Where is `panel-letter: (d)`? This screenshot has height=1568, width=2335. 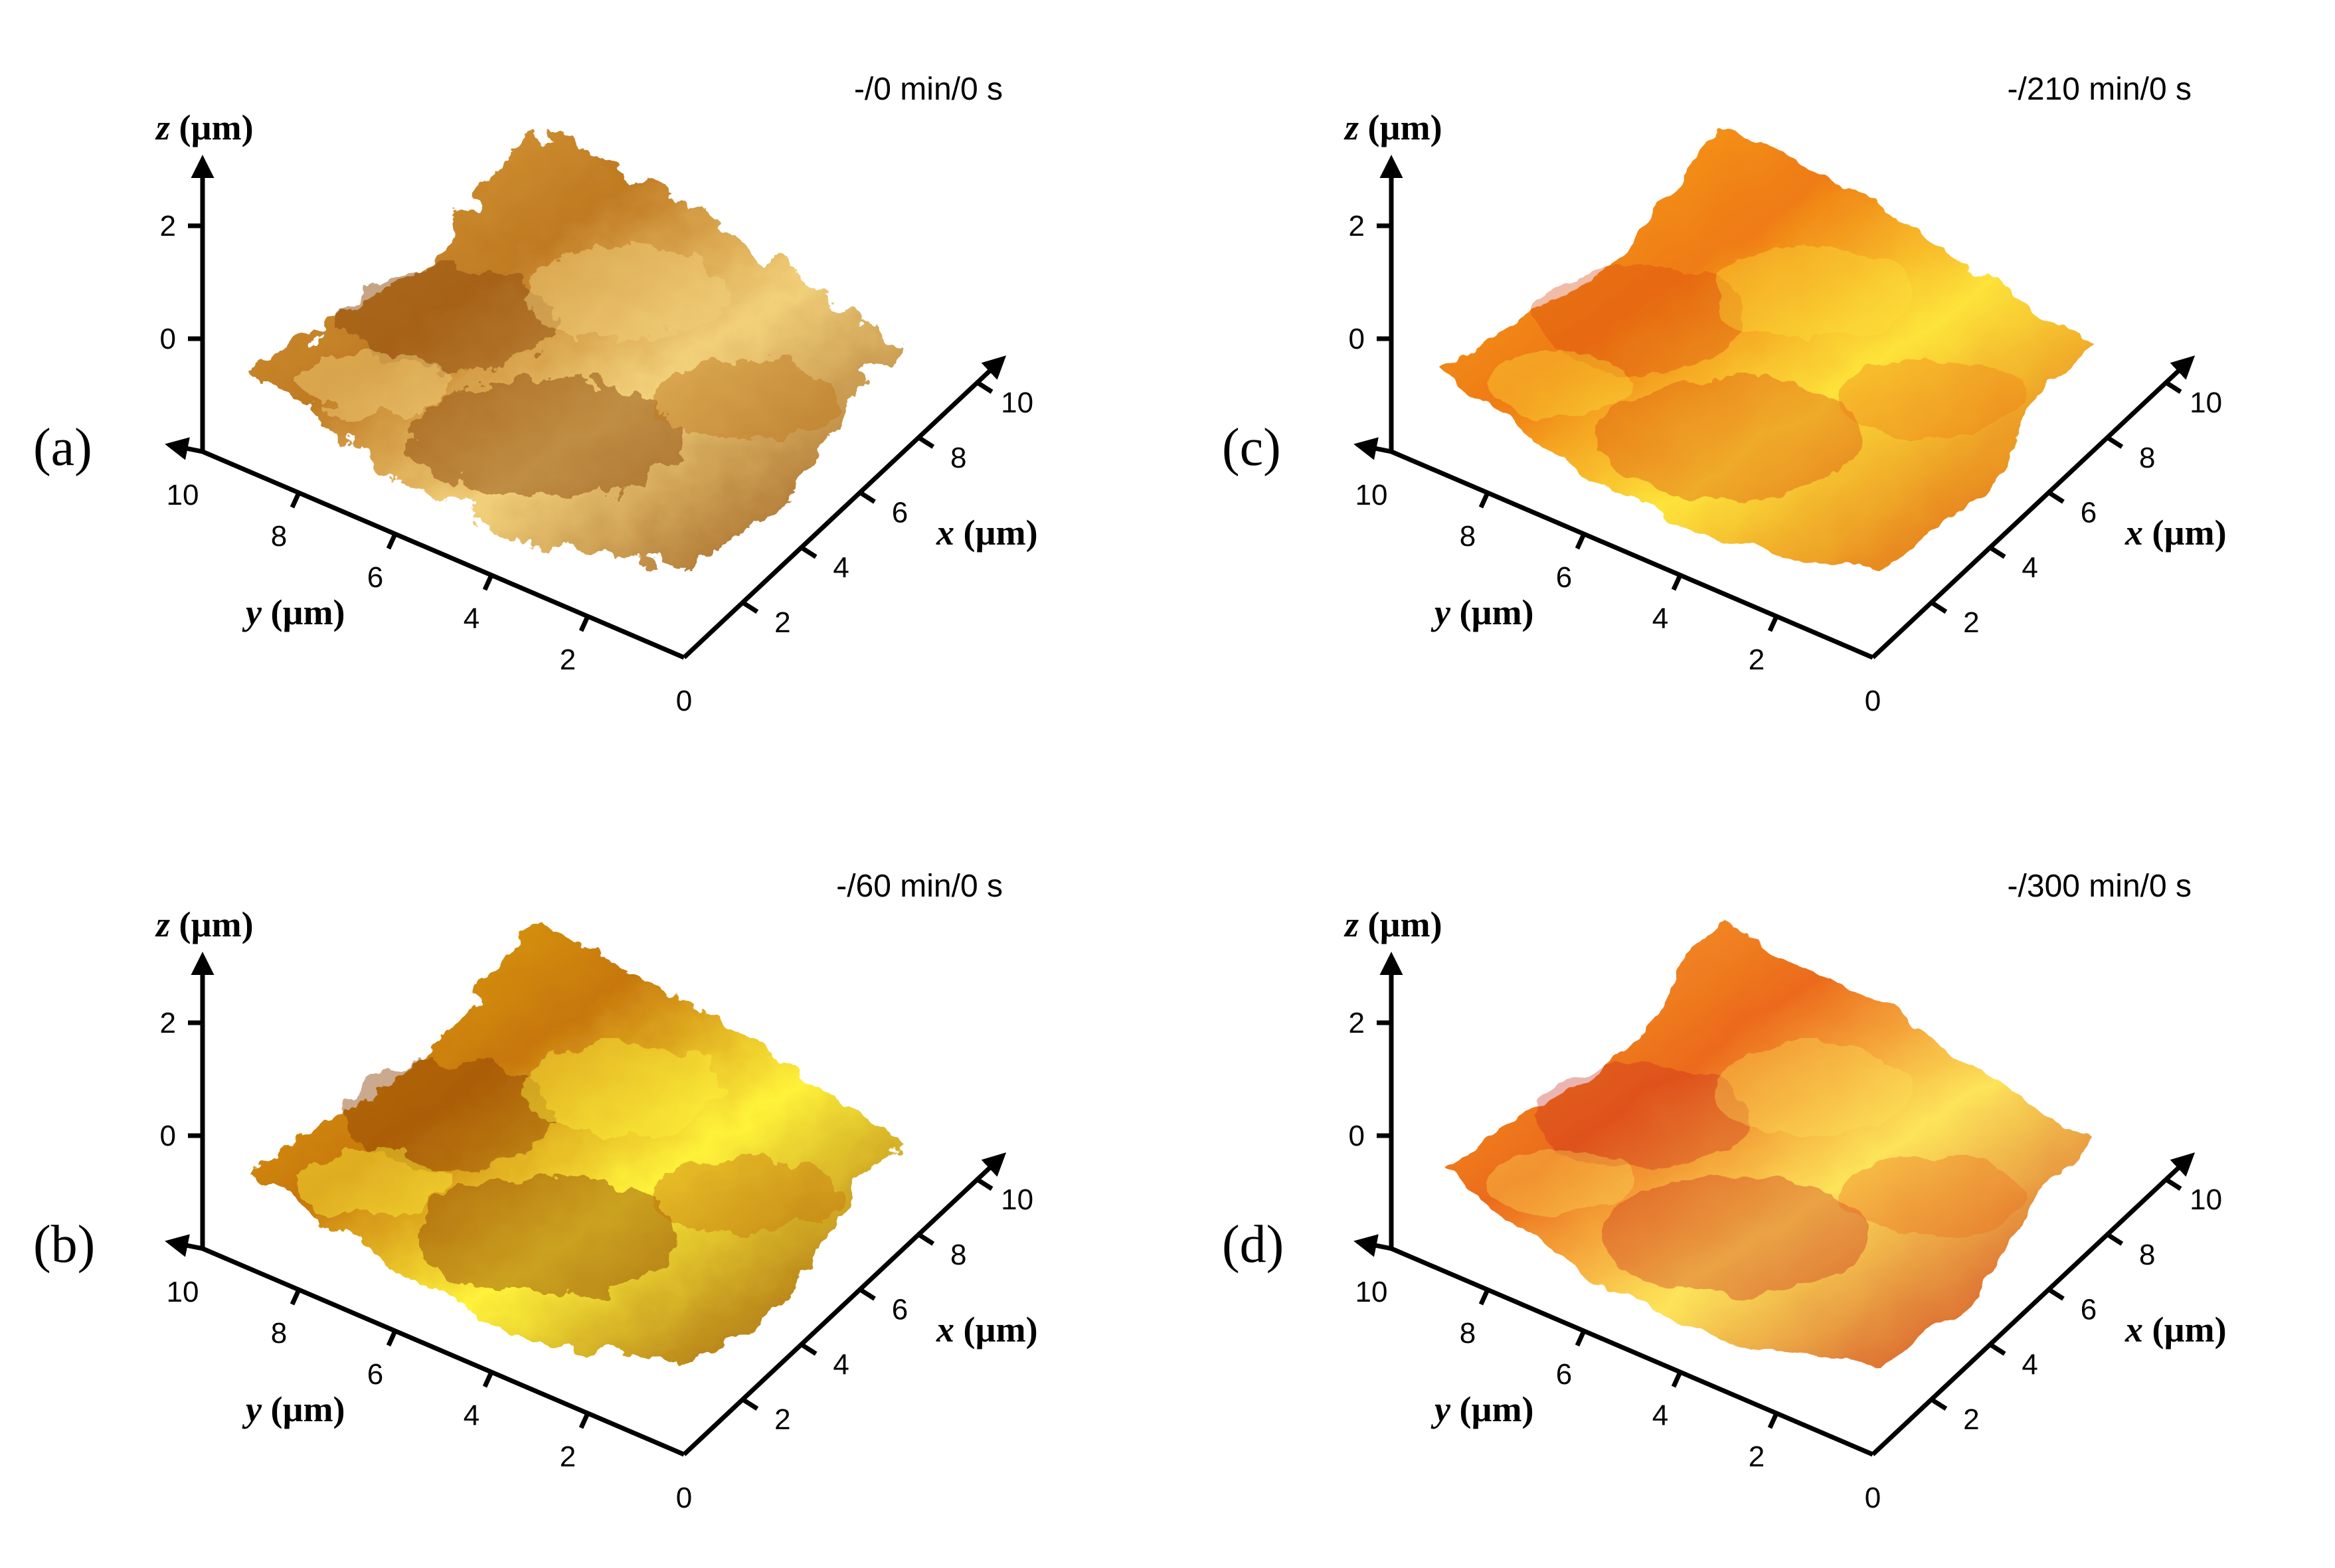 panel-letter: (d) is located at coordinates (1253, 1244).